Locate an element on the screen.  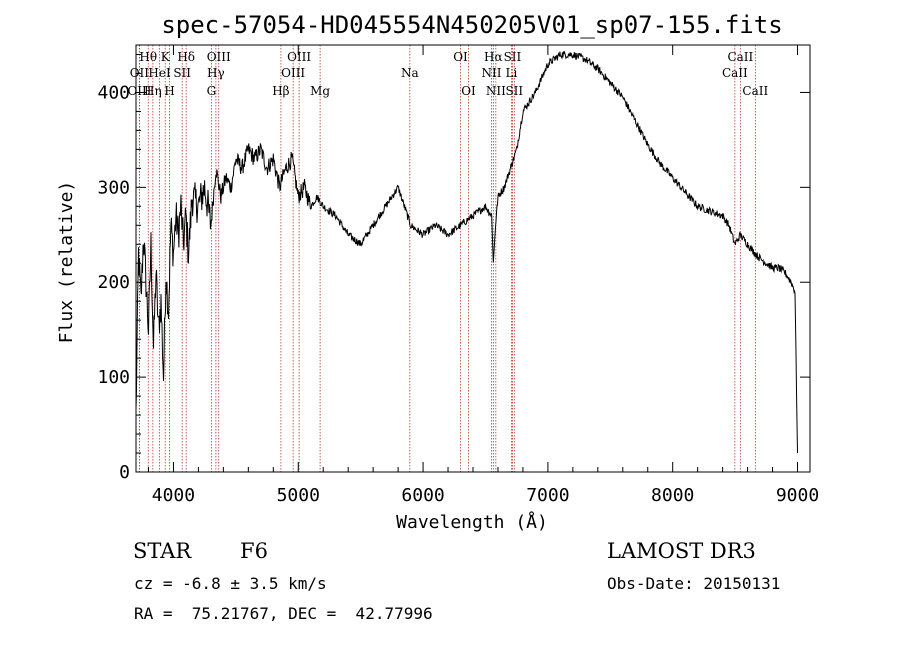
line-label-26: CaII is located at coordinates (740, 57).